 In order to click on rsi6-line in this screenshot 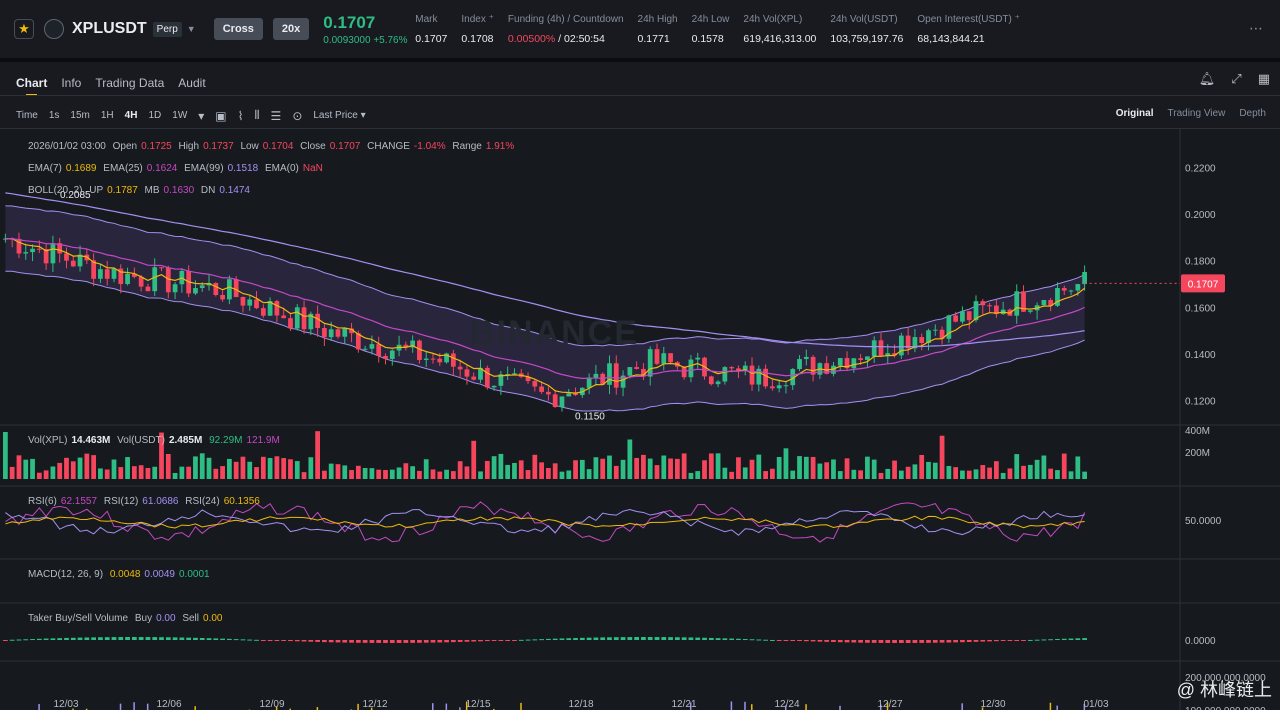, I will do `click(545, 522)`.